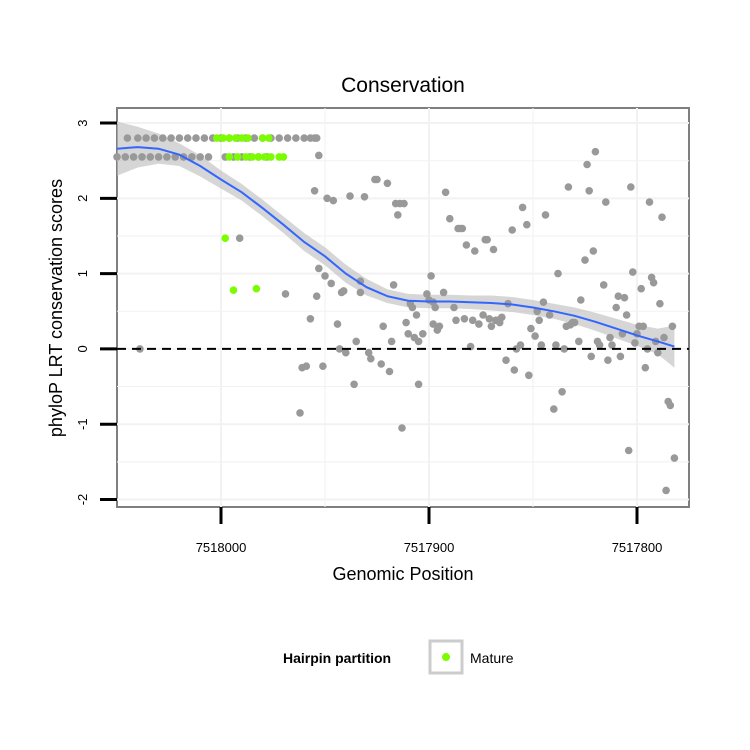 Image resolution: width=750 pixels, height=750 pixels. I want to click on legend-key-mature-dot, so click(446, 657).